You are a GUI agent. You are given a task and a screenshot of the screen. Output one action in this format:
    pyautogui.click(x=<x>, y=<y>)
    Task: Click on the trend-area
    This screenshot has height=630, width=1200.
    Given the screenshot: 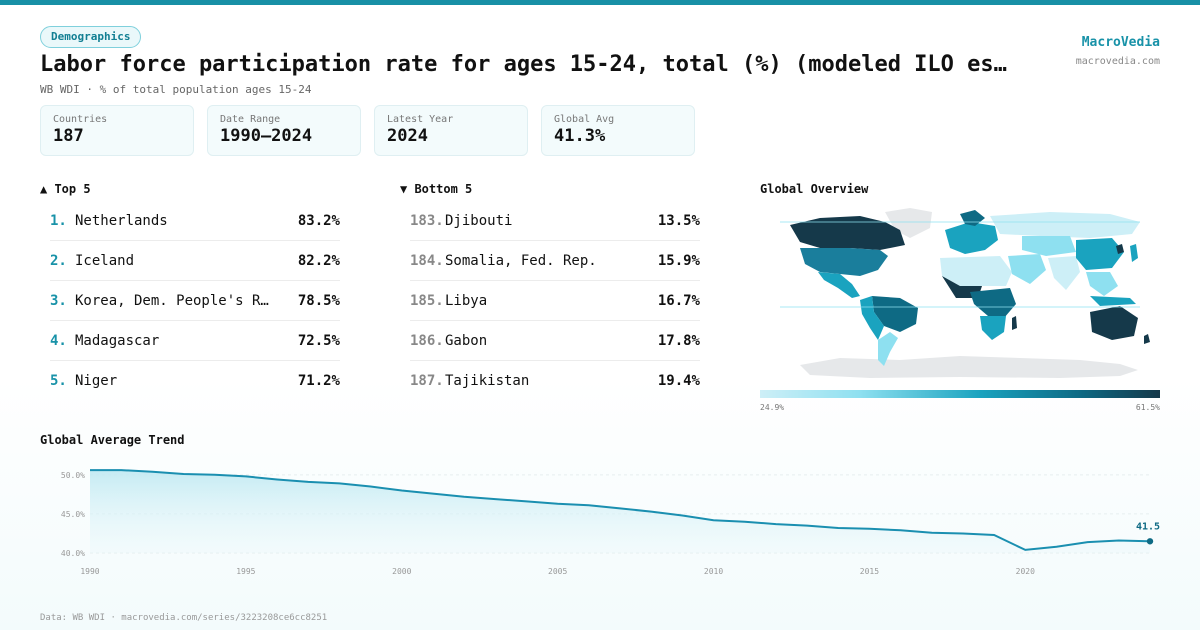 What is the action you would take?
    pyautogui.click(x=620, y=511)
    